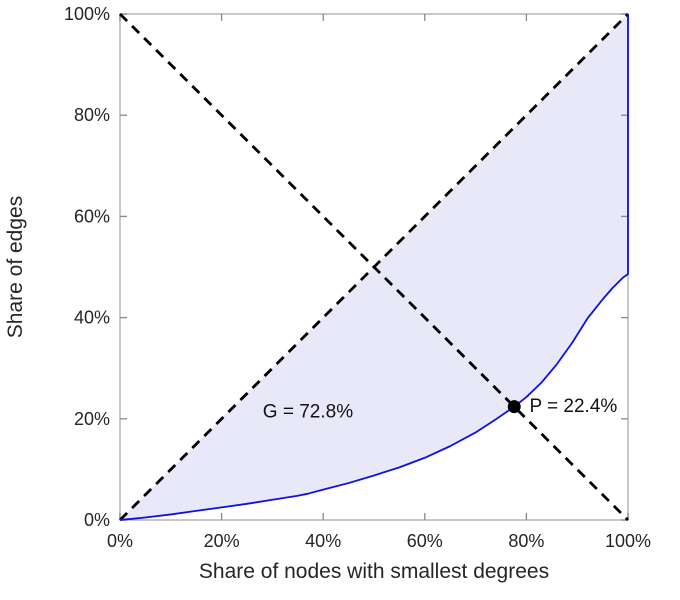 Image resolution: width=680 pixels, height=600 pixels. Describe the element at coordinates (92, 318) in the screenshot. I see `y-tick-label: 40%` at that location.